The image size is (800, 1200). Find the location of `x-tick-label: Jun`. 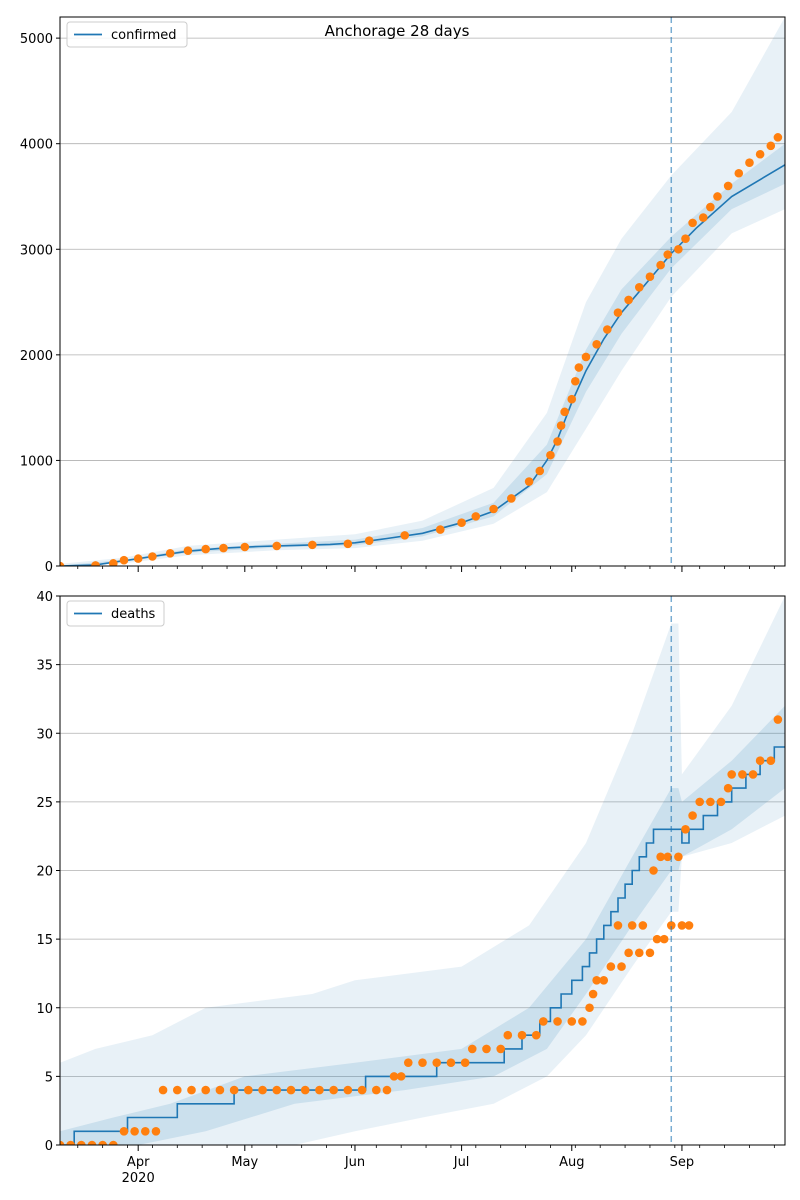

x-tick-label: Jun is located at coordinates (354, 1162).